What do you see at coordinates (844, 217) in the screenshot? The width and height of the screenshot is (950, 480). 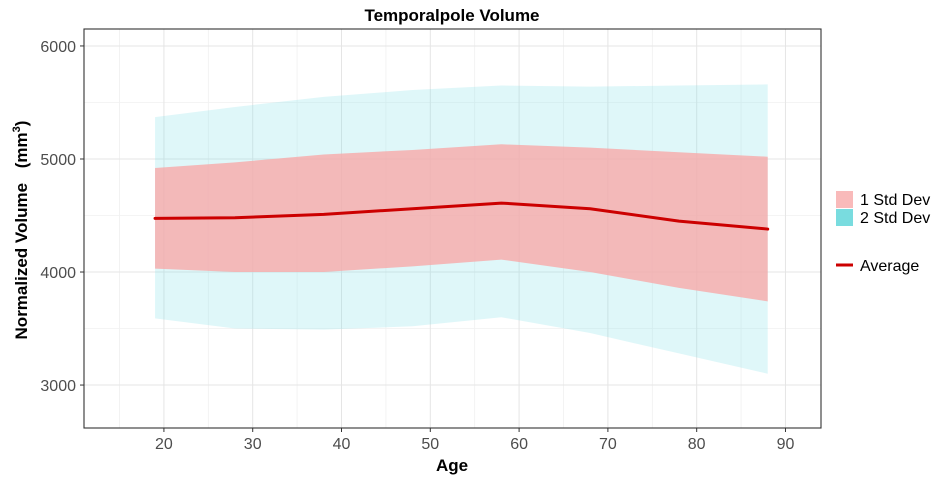 I see `legend-swatch-2-std-dev` at bounding box center [844, 217].